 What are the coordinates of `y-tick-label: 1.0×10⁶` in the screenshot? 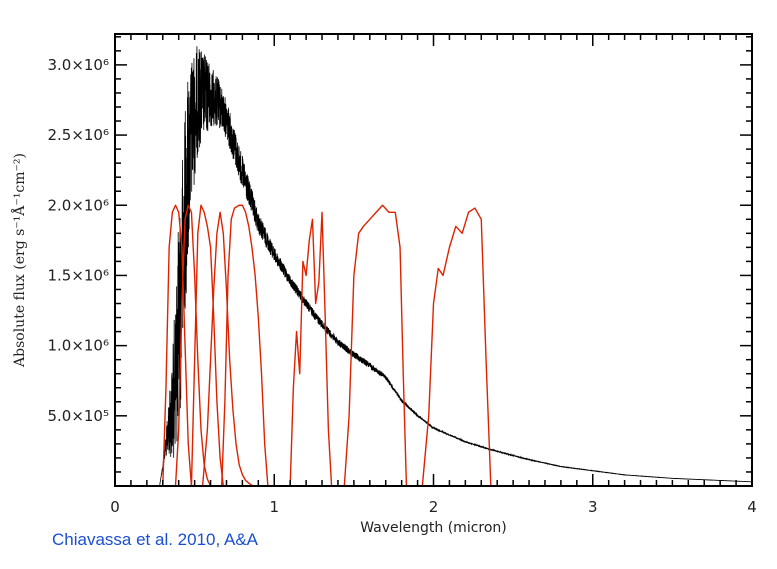 It's located at (78, 346).